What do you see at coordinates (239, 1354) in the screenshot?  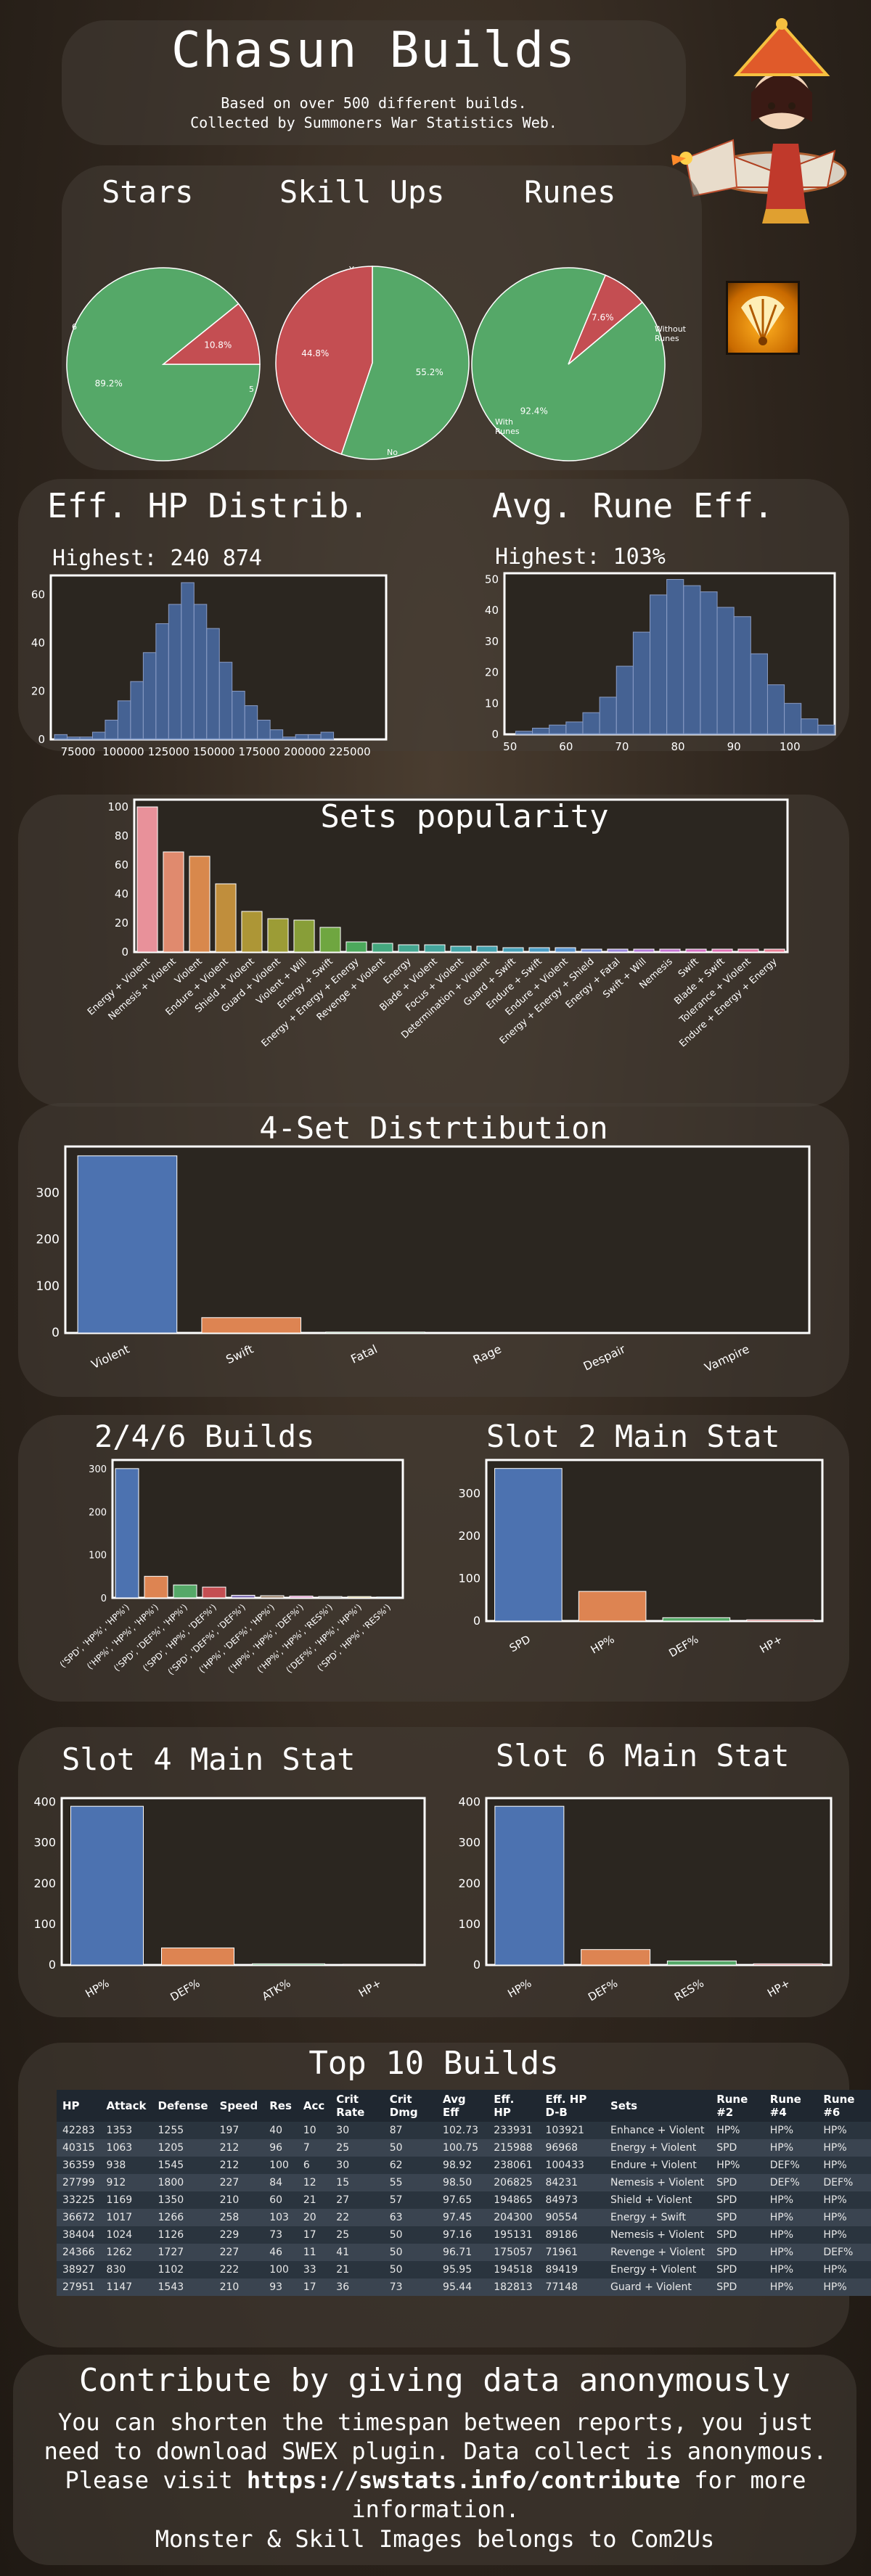 I see `x-tick-label: Swift` at bounding box center [239, 1354].